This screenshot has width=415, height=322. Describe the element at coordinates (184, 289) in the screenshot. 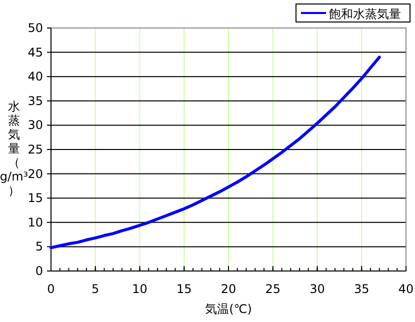

I see `x-tick-label: 15` at that location.